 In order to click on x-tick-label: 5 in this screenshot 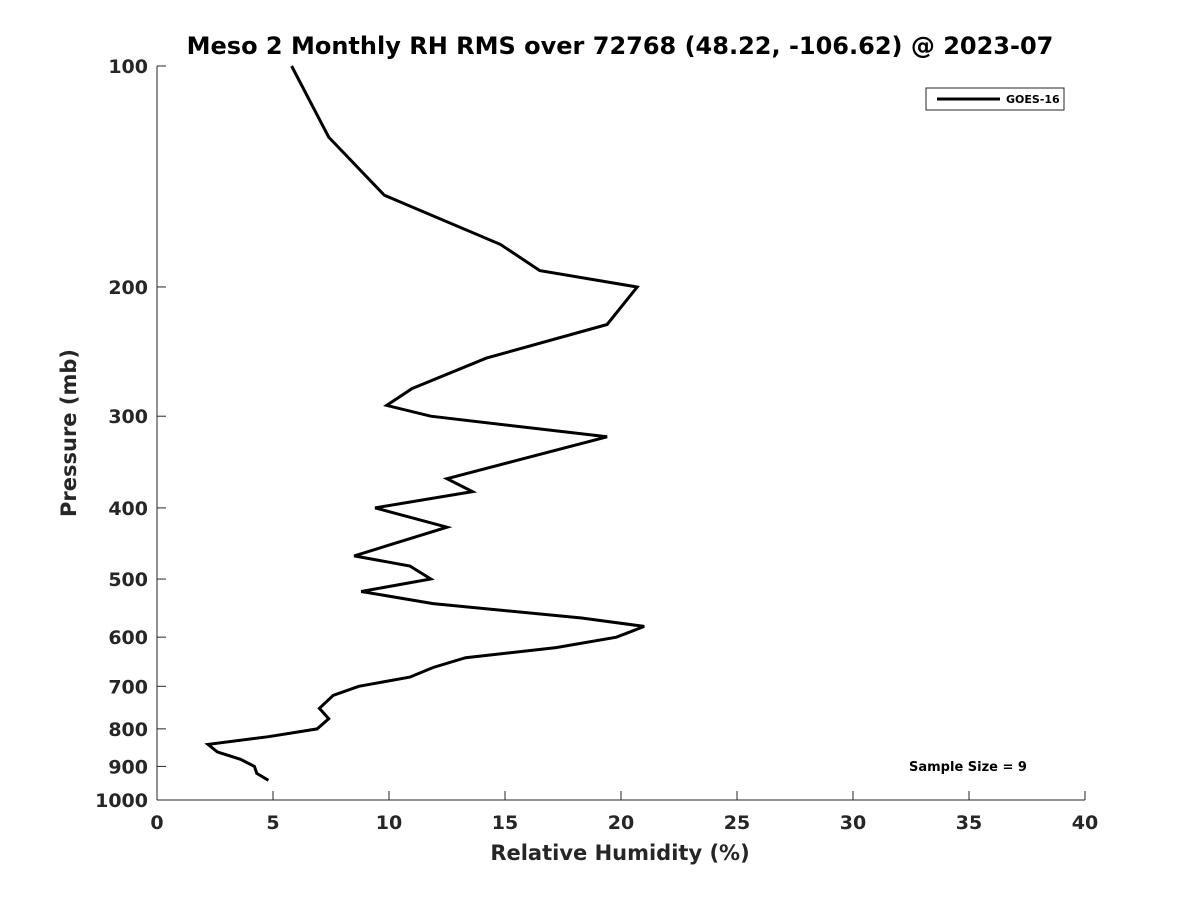, I will do `click(272, 823)`.